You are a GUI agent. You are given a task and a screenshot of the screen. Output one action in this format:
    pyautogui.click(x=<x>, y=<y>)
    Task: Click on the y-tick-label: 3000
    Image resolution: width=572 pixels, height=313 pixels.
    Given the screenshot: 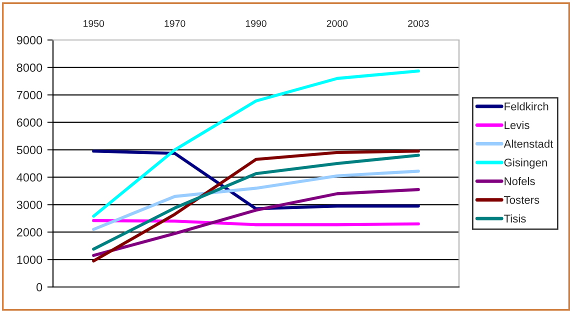 What is the action you would take?
    pyautogui.click(x=29, y=205)
    